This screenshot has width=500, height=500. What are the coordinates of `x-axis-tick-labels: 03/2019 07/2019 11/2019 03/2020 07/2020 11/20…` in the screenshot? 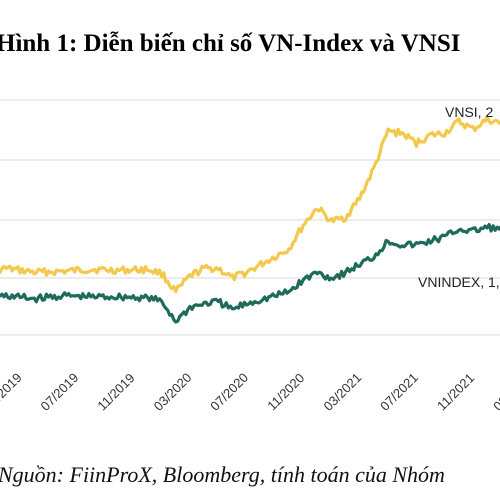 It's located at (250, 392).